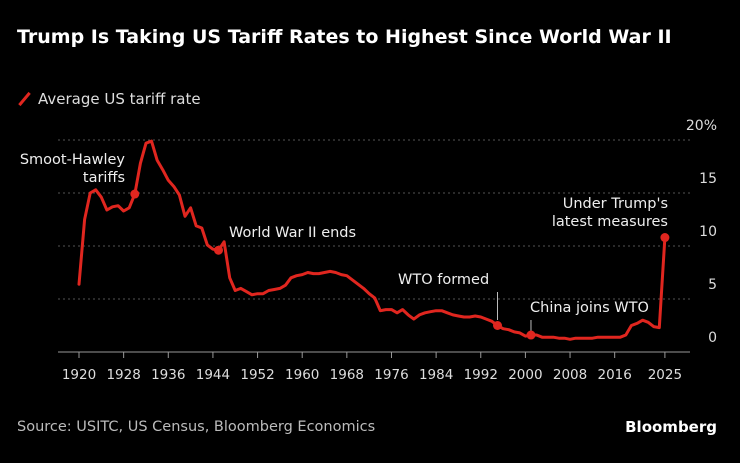  I want to click on legend: Average US tariff rate, so click(109, 99).